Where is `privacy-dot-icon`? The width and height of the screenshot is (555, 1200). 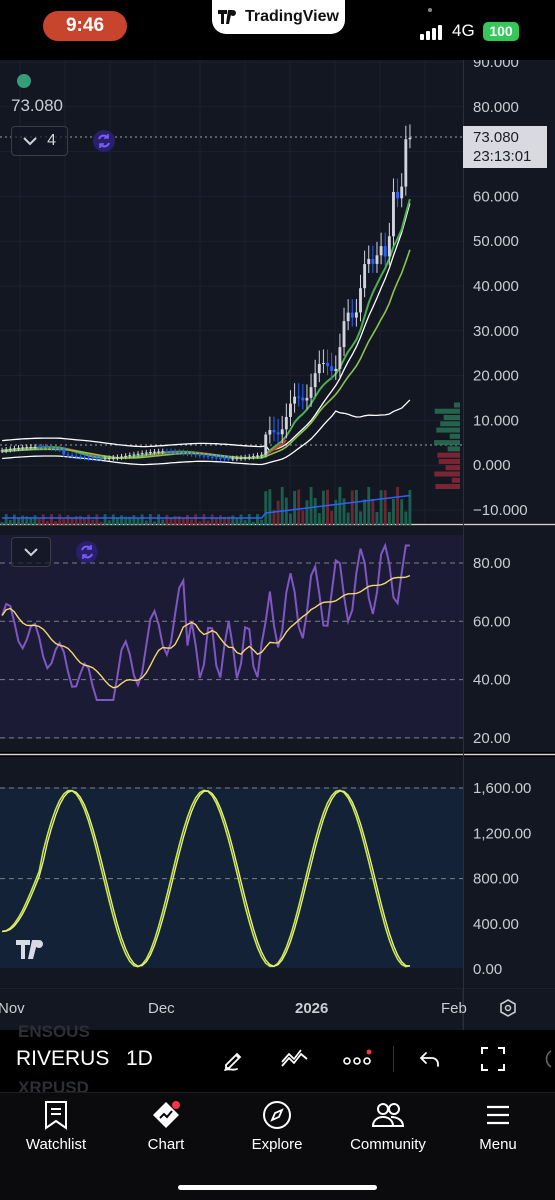 privacy-dot-icon is located at coordinates (430, 10).